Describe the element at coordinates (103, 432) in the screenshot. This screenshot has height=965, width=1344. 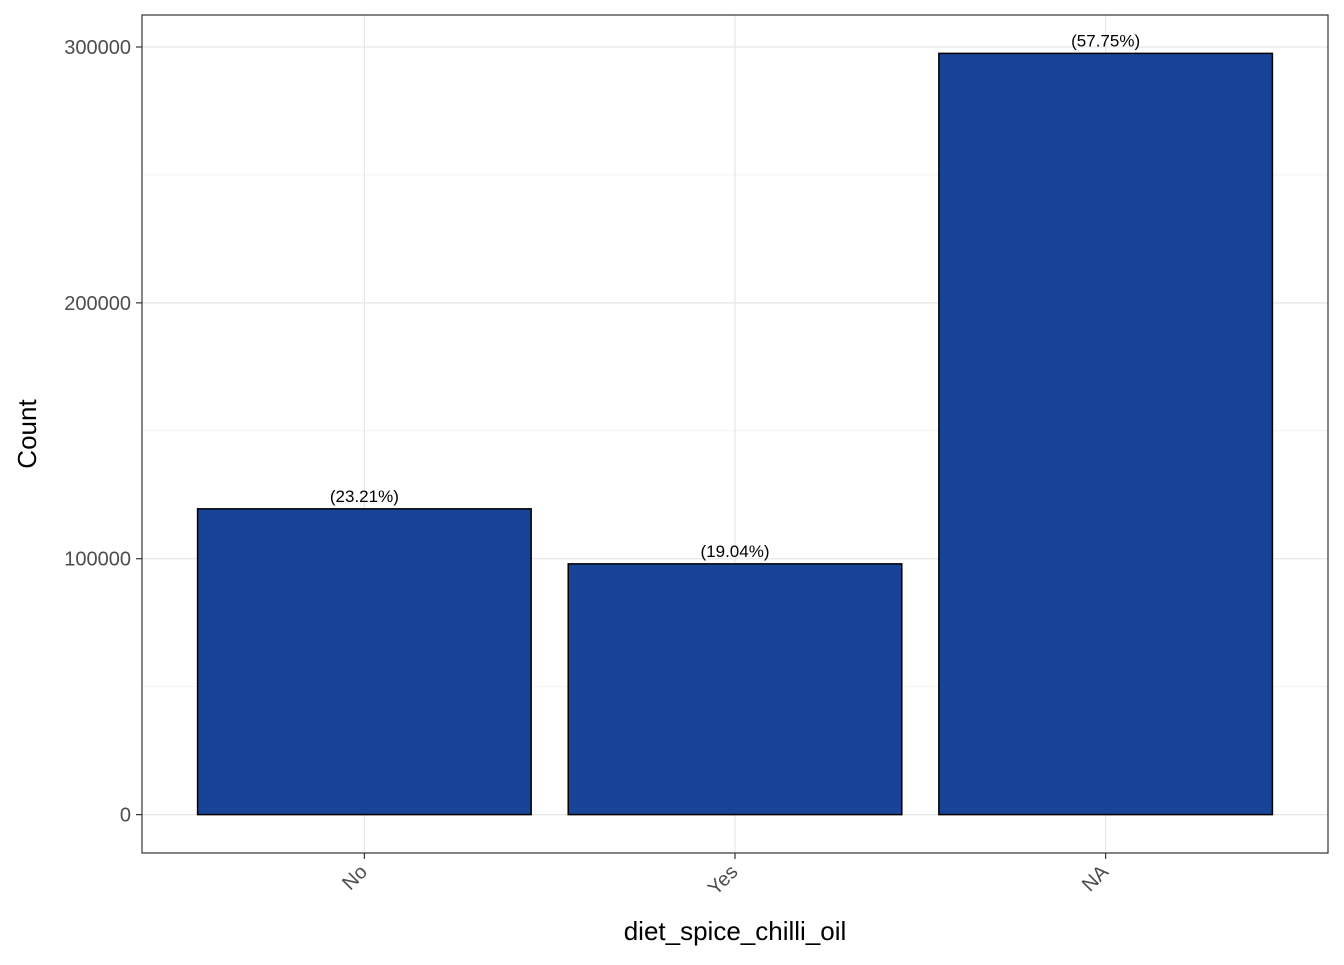
I see `y-axis: 0 100000 200000 300000` at that location.